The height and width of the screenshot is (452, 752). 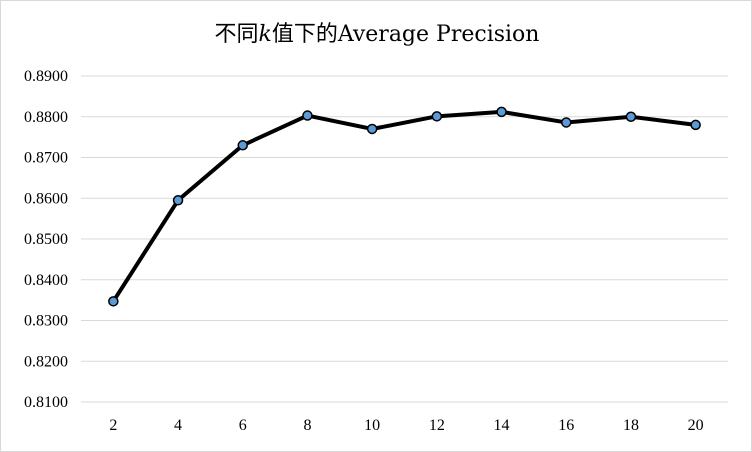 I want to click on x-axis-tick-labels: 2 4 6 8 10 12 14 16 18 20, so click(x=406, y=425).